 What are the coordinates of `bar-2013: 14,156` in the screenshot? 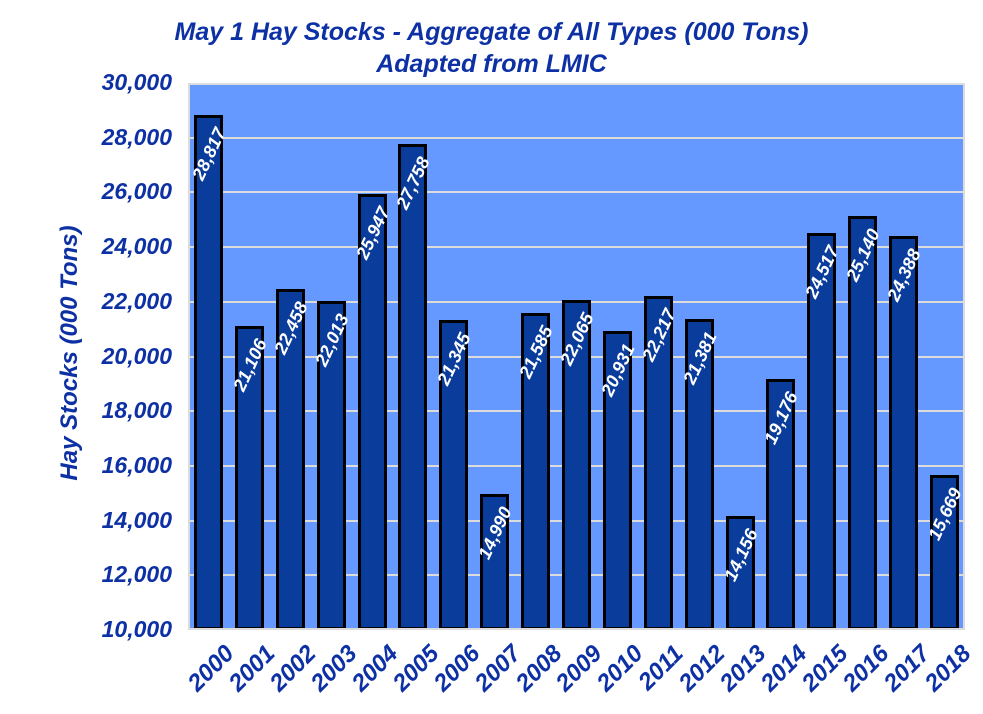 It's located at (740, 573).